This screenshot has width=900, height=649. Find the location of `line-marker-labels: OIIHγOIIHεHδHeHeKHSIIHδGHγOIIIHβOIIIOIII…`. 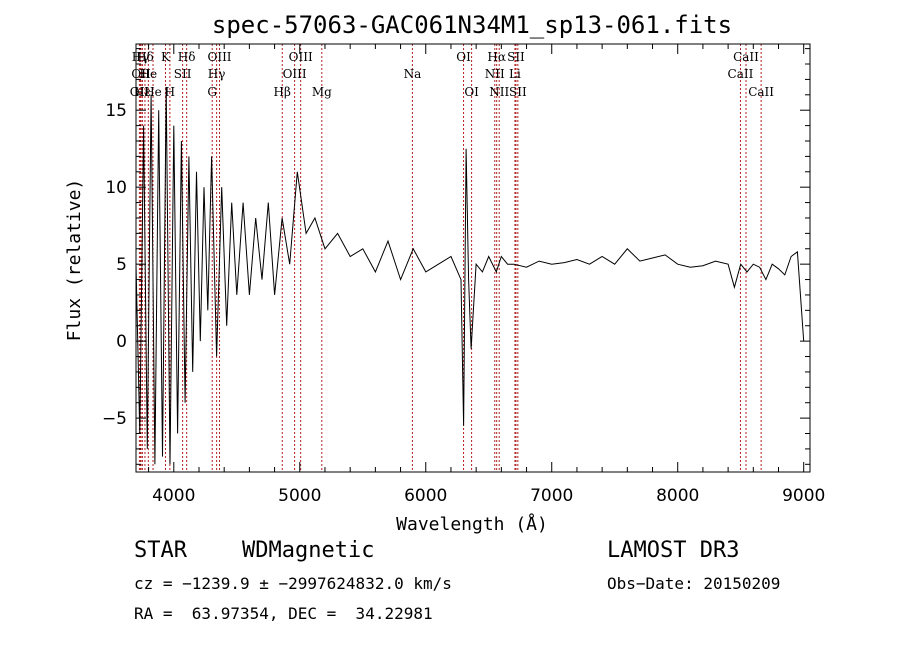

line-marker-labels: OIIHγOIIHεHδHeHeKHSIIHδGHγOIIIHβOIIIOIII… is located at coordinates (452, 74).